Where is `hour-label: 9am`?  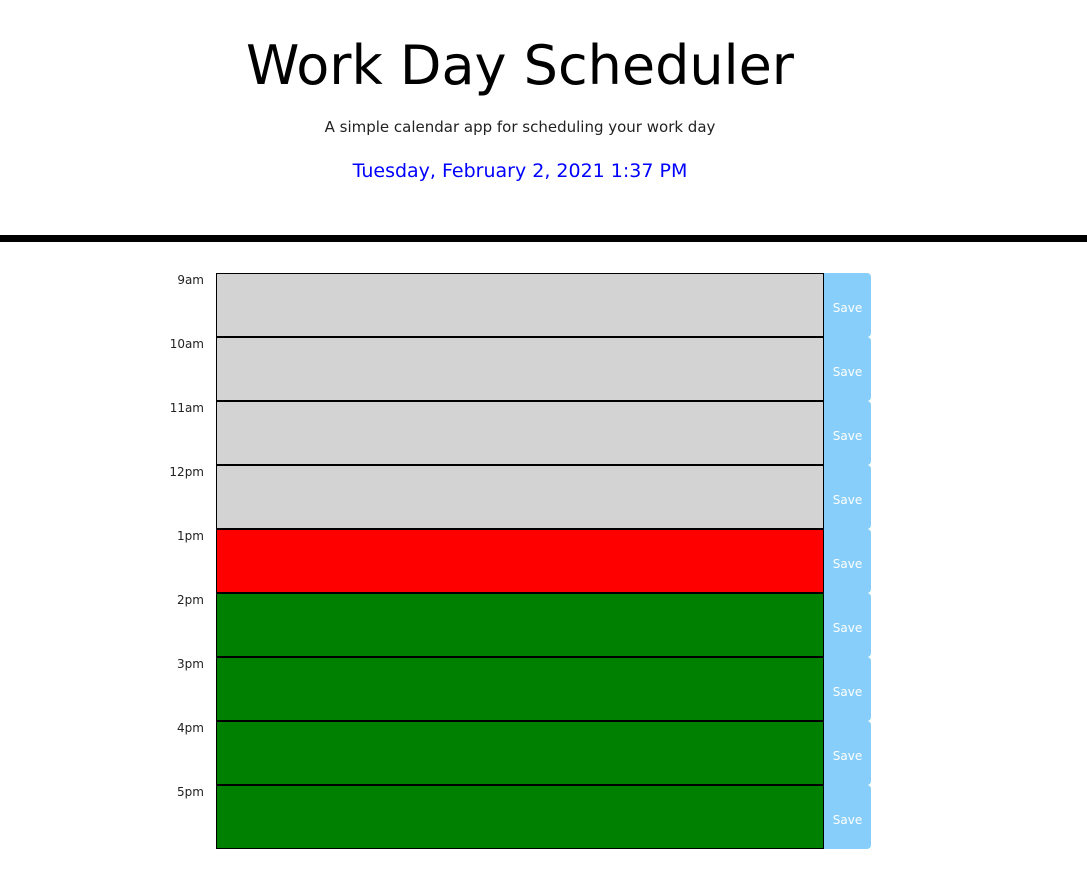
hour-label: 9am is located at coordinates (190, 280).